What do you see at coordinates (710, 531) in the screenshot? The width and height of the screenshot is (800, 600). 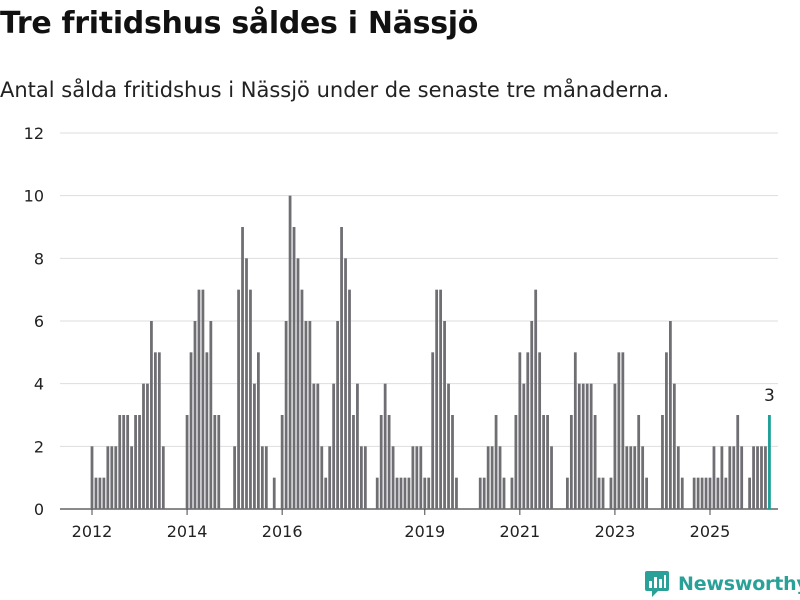 I see `x-tick-label: 2025` at bounding box center [710, 531].